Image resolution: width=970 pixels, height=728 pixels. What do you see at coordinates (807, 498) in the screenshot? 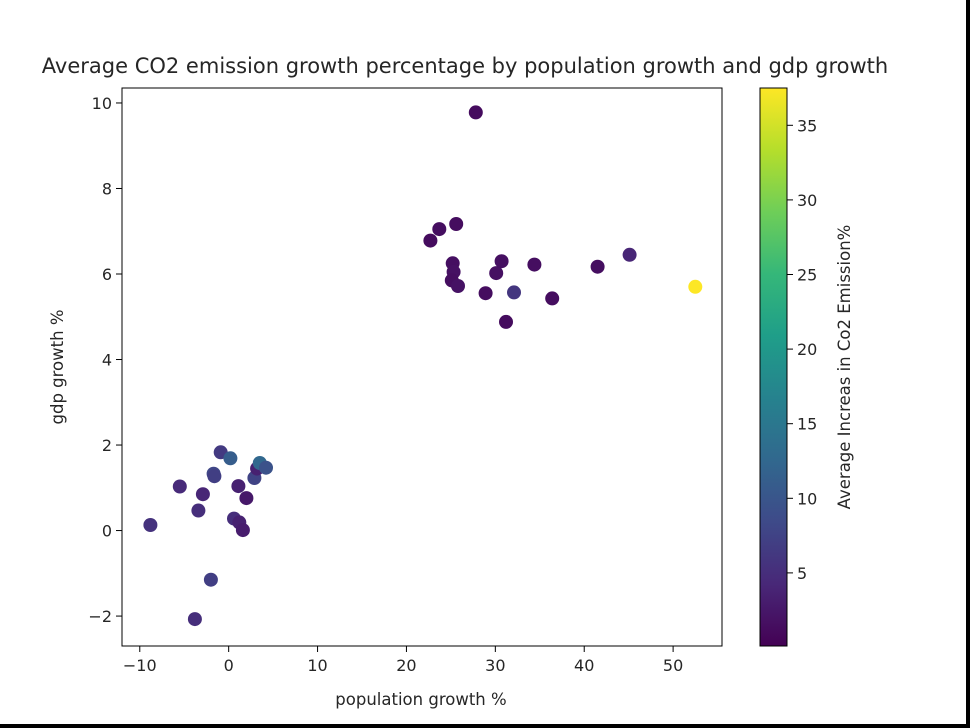
I see `colorbar-tick-label: 10` at bounding box center [807, 498].